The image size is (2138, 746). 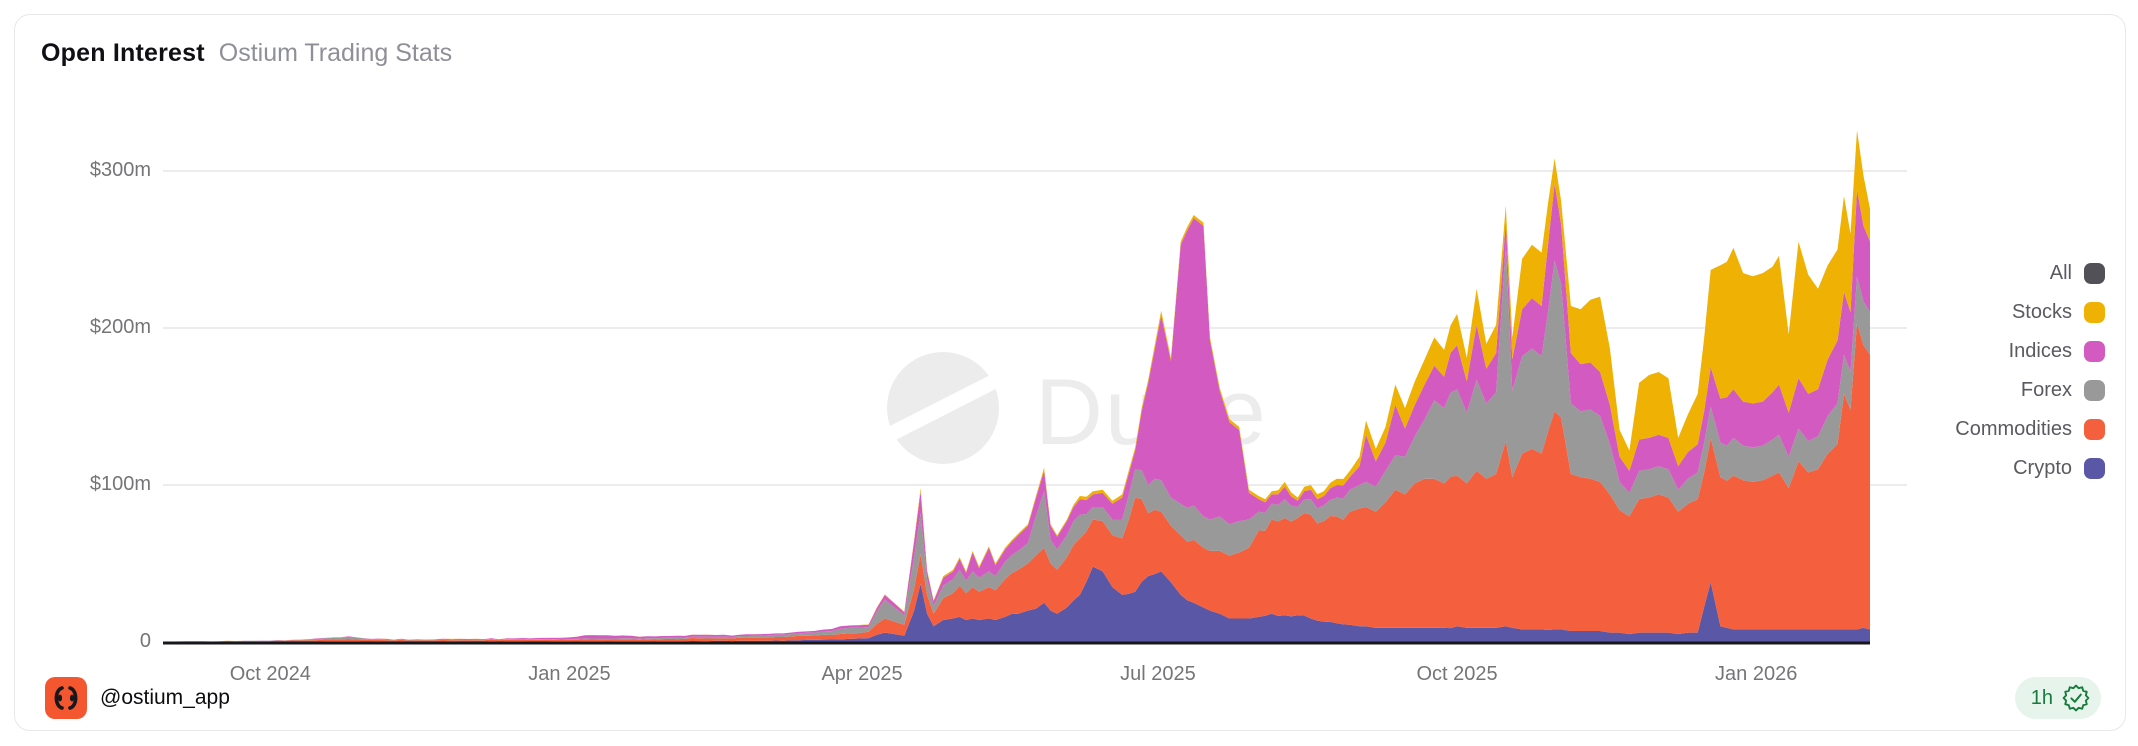 What do you see at coordinates (569, 674) in the screenshot?
I see `x-tick-label: Jan 2025` at bounding box center [569, 674].